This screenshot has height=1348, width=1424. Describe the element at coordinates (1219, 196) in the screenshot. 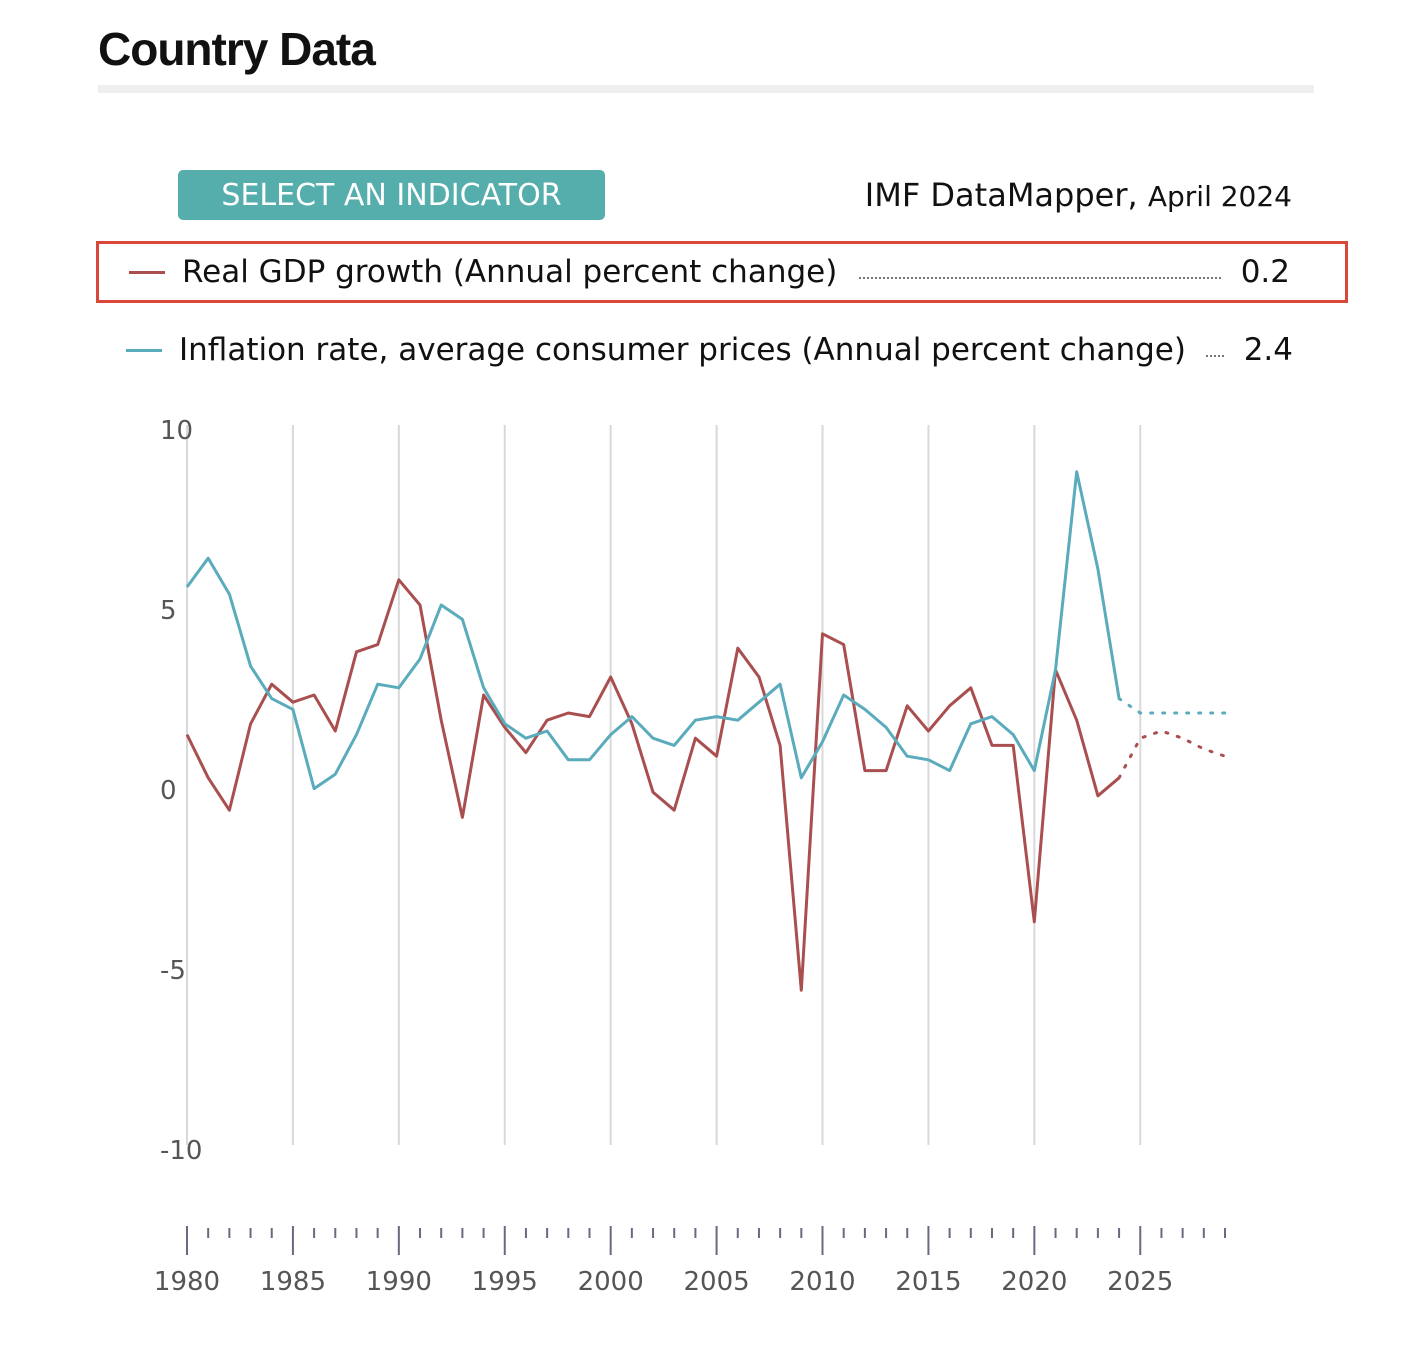

I see `source-date: April 2024` at that location.